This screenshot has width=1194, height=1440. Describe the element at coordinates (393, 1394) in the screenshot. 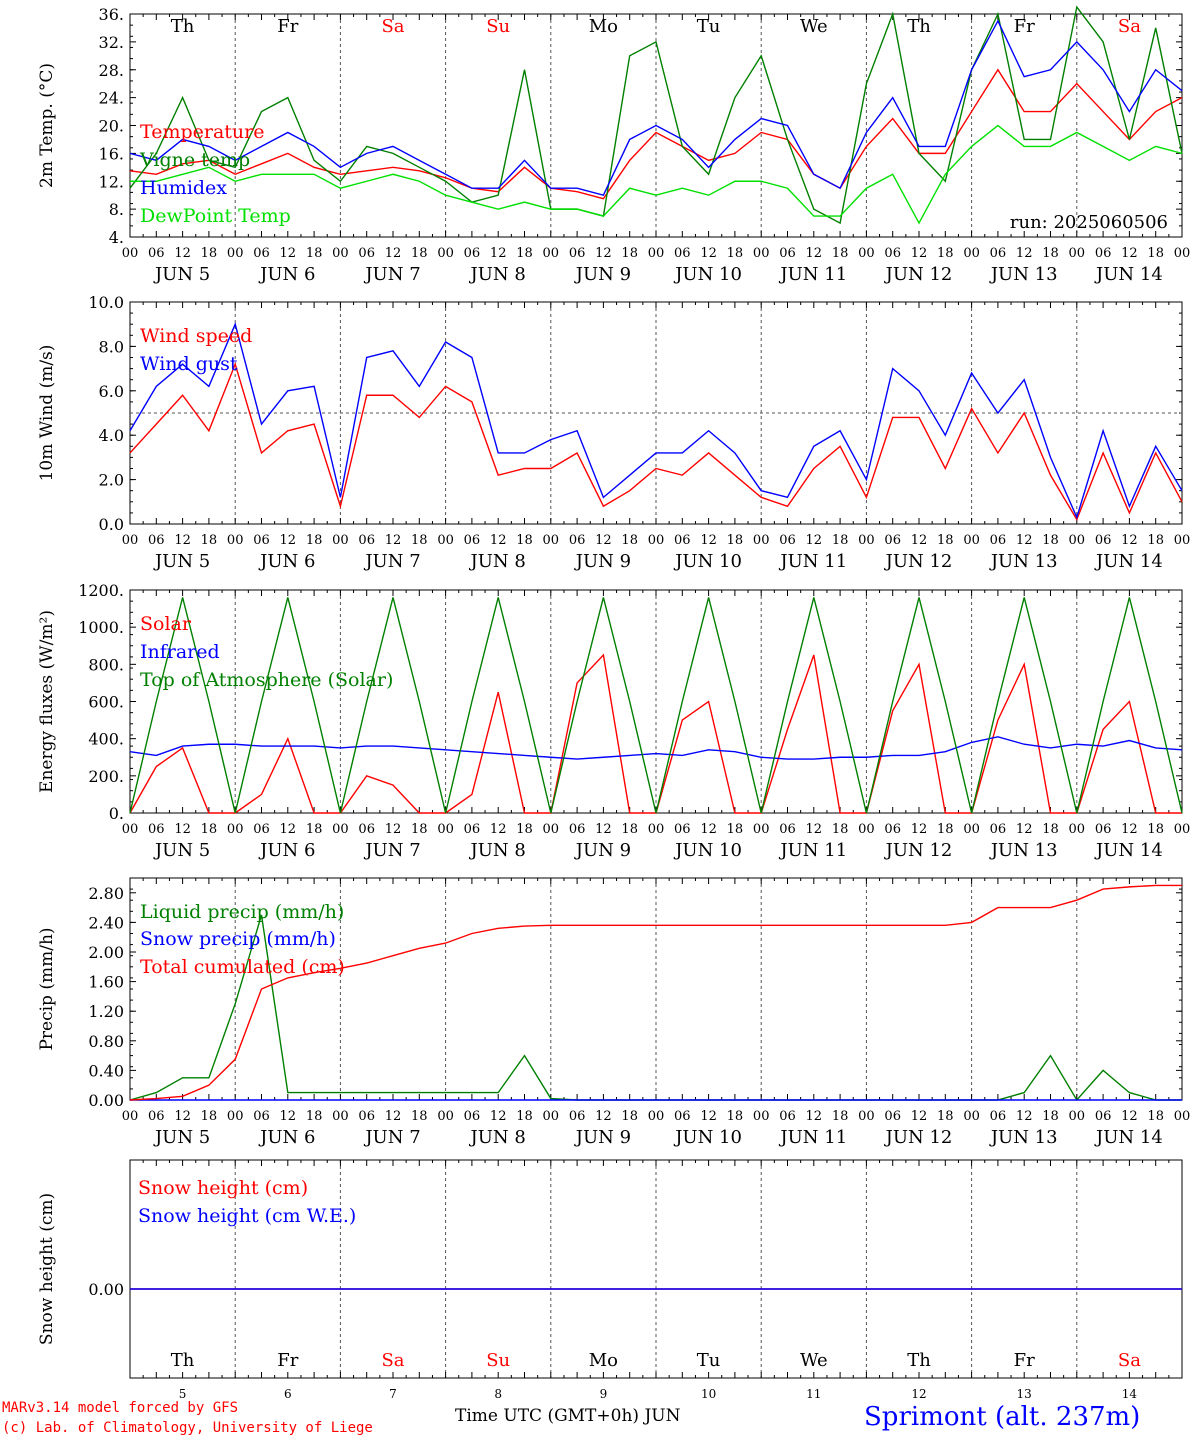

I see `day-number: 7` at that location.